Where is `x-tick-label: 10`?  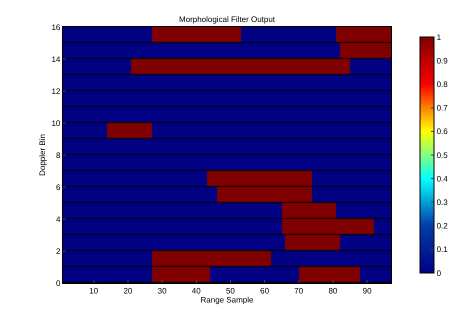
x-tick-label: 10 is located at coordinates (94, 291).